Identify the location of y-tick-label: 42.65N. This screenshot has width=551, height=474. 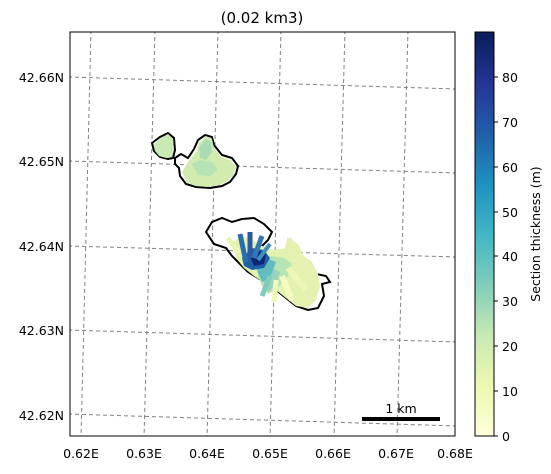
(41, 161).